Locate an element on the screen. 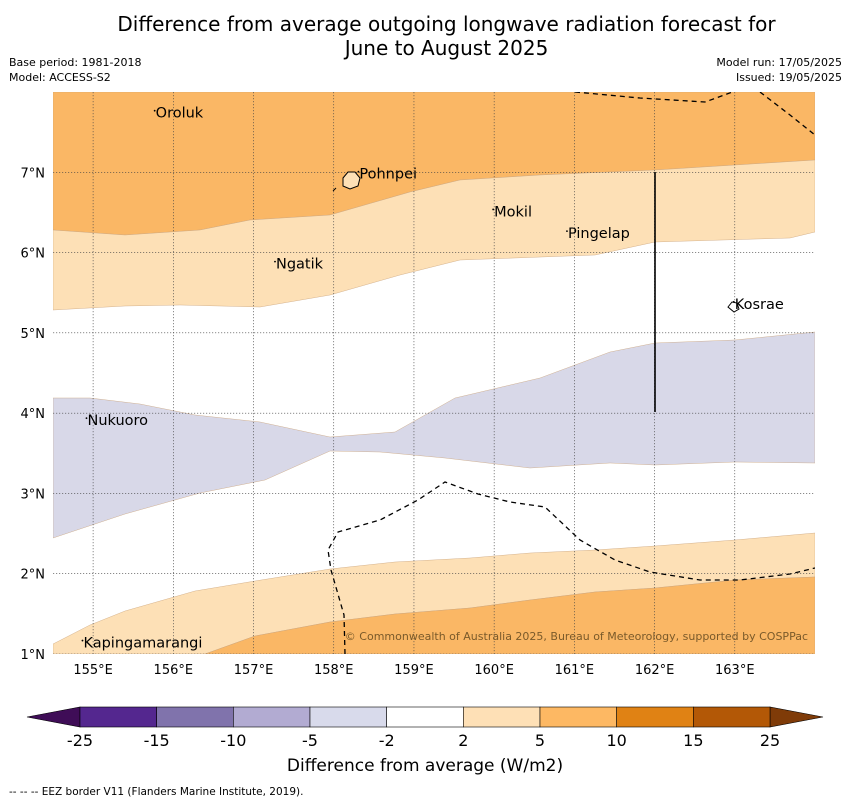  lat-axis: 1°N 2°N 3°N 4°N 5°N 6°N 7°N is located at coordinates (33, 414).